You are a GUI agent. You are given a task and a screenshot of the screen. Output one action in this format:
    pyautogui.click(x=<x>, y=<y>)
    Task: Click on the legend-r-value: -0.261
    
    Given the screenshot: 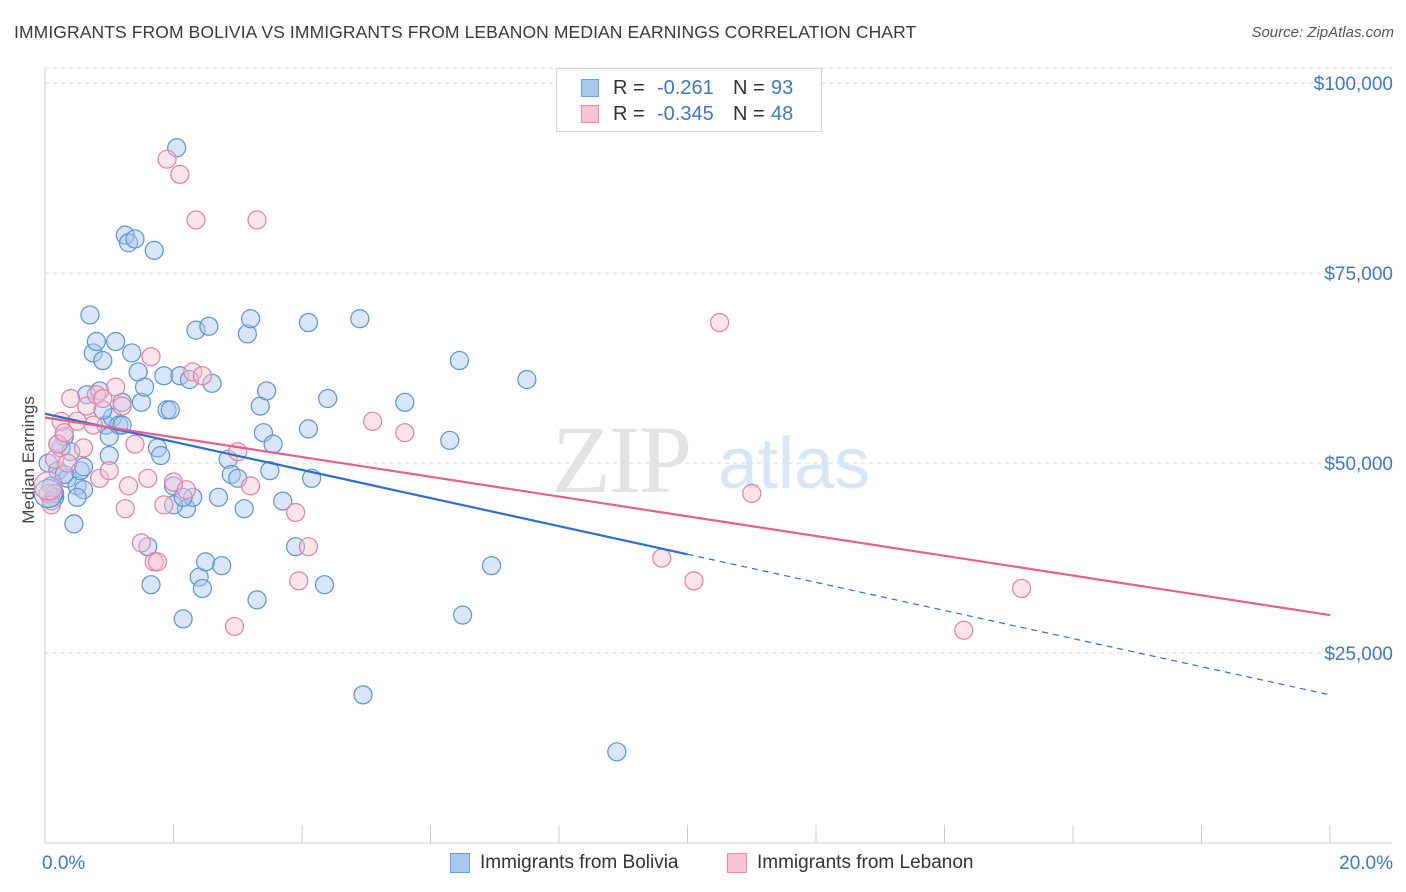 What is the action you would take?
    pyautogui.click(x=685, y=87)
    